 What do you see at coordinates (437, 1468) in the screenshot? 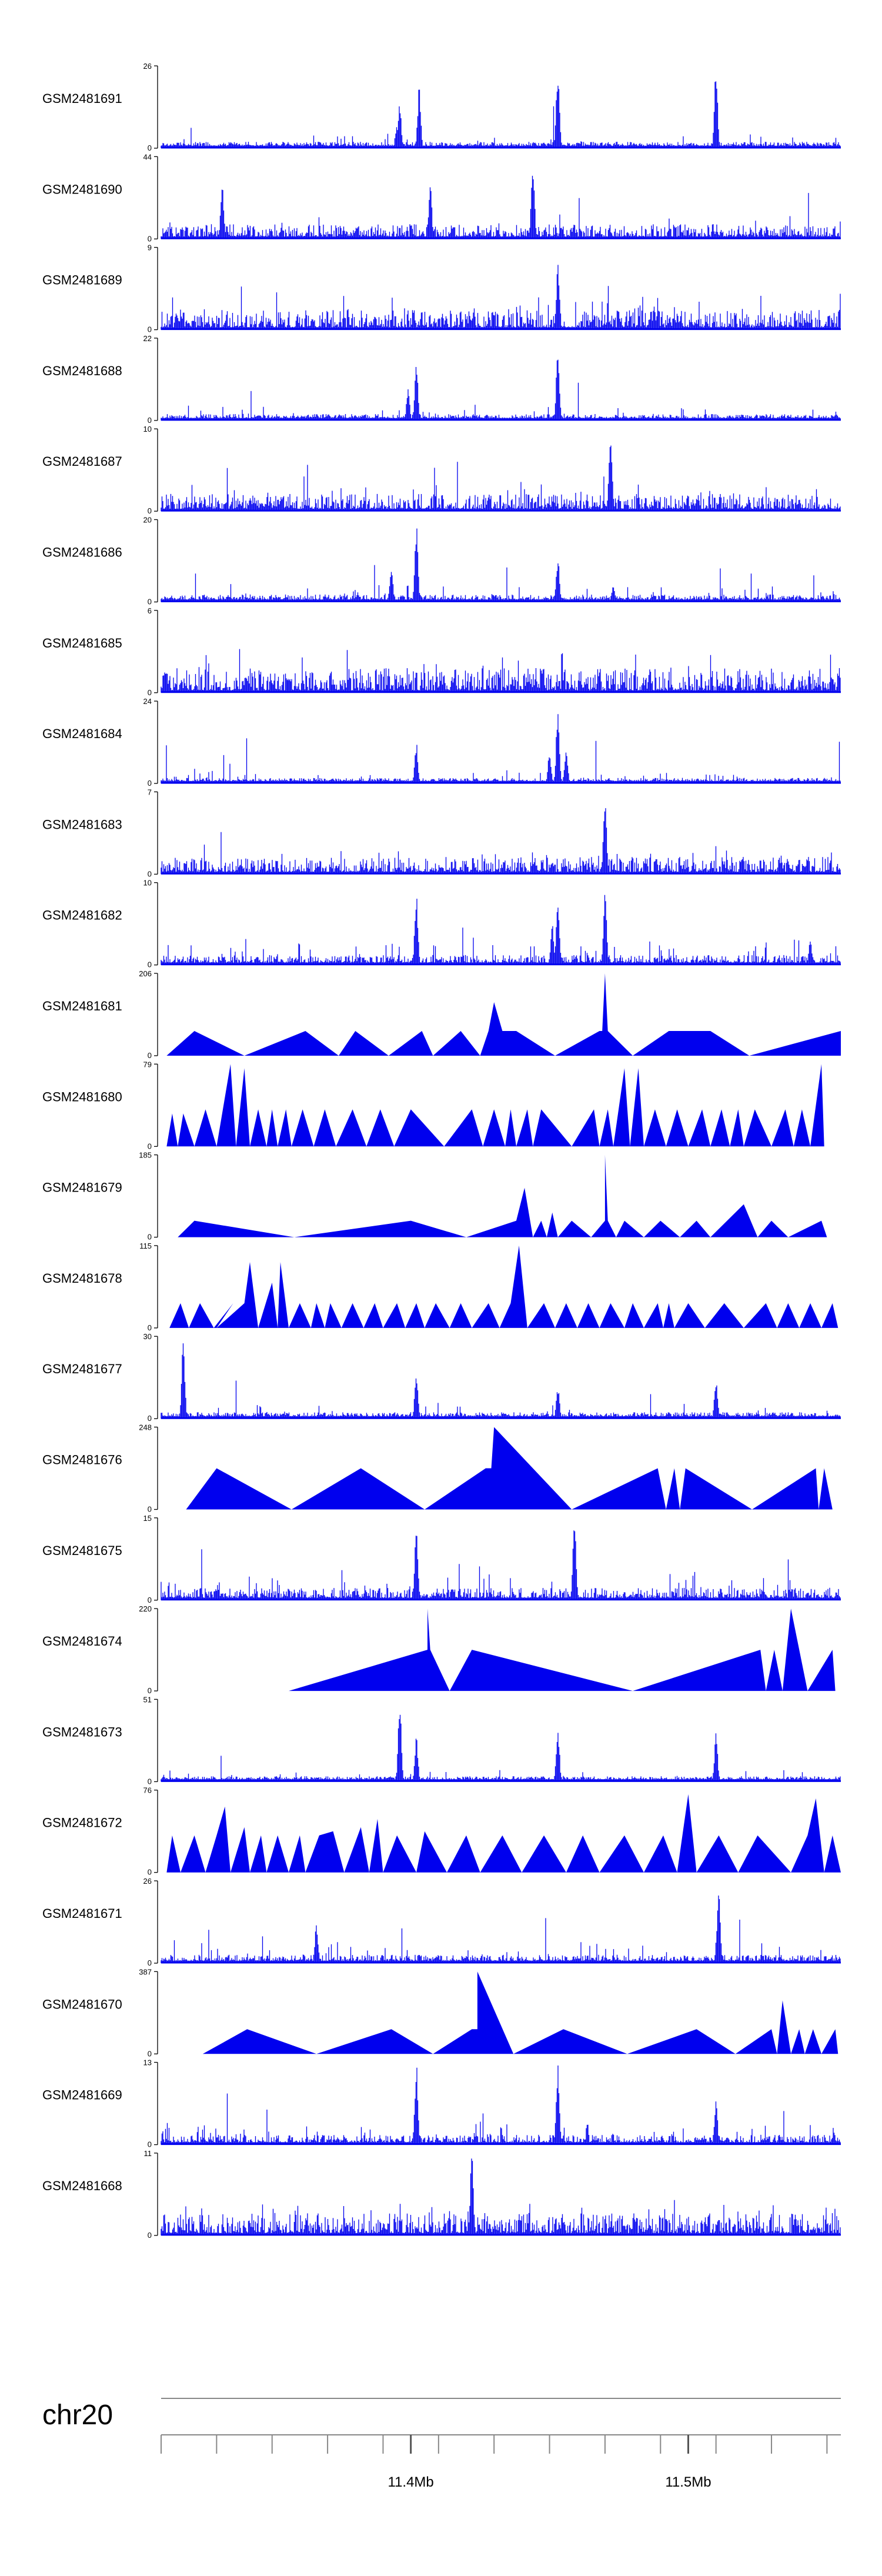
I see `track-GSM2481676: GSM2481676 248 0` at bounding box center [437, 1468].